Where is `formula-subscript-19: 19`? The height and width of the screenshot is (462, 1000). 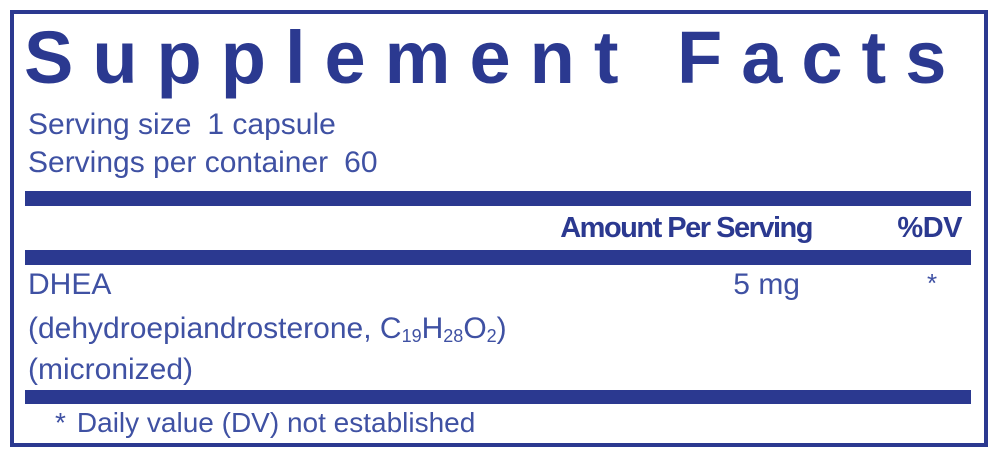
formula-subscript-19: 19 is located at coordinates (411, 336).